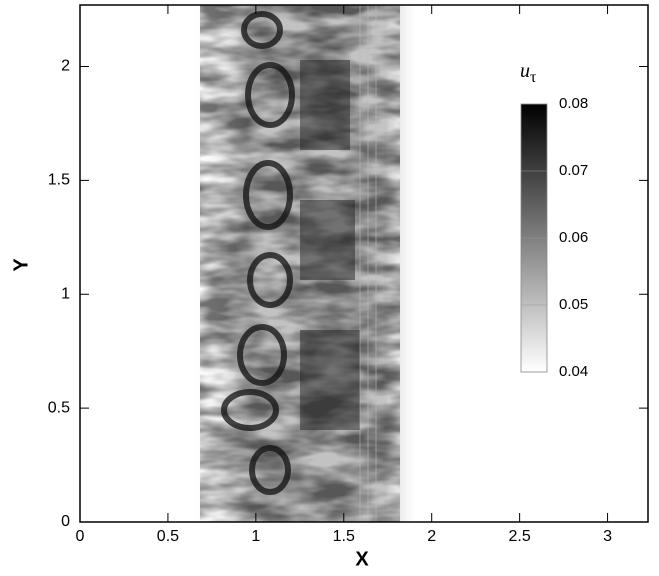 The image size is (659, 576). What do you see at coordinates (573, 103) in the screenshot?
I see `colorbar-tick-label: 0.08` at bounding box center [573, 103].